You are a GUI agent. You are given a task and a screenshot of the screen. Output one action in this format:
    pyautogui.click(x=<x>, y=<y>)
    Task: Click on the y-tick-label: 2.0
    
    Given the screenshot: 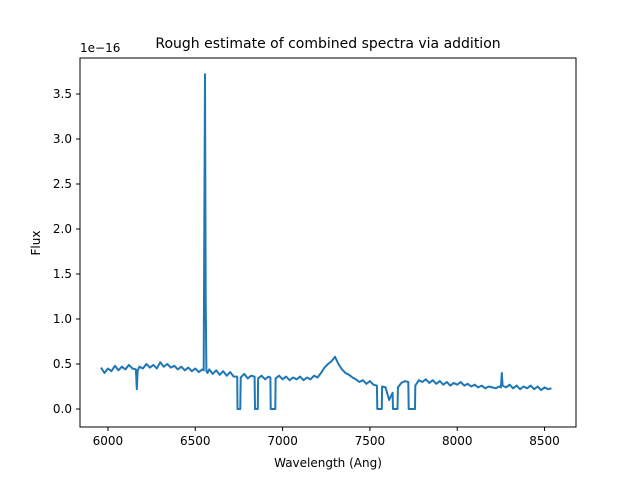 What is the action you would take?
    pyautogui.click(x=62, y=229)
    